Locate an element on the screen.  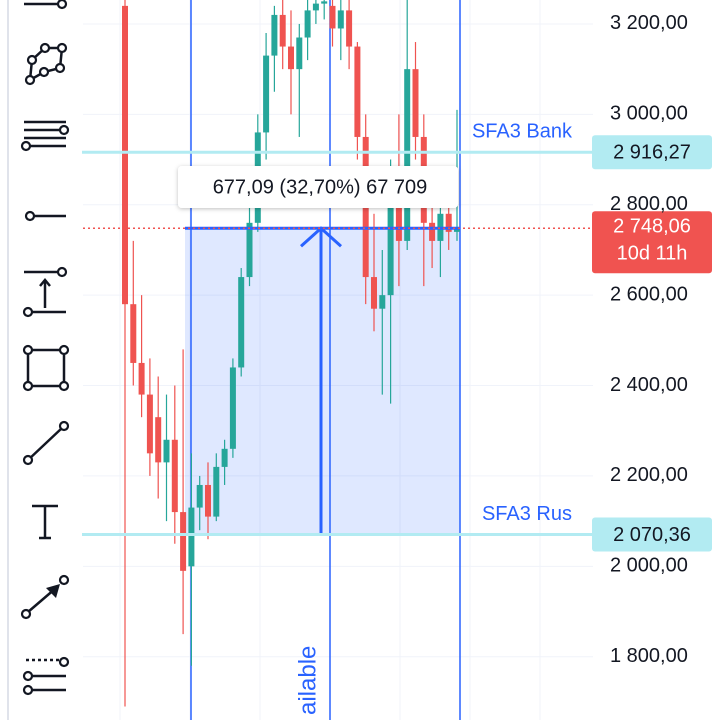
tool-fib is located at coordinates (45, 136).